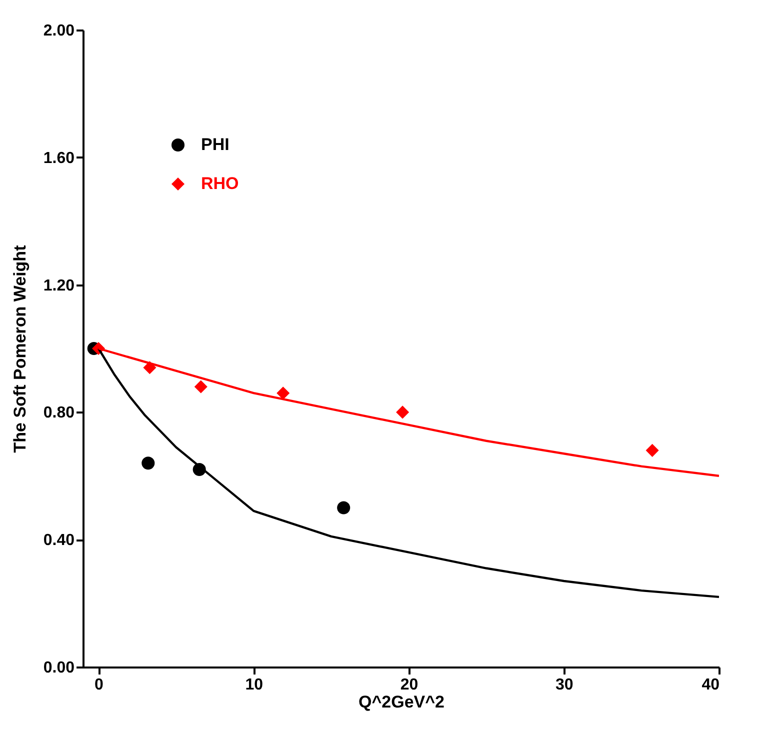 Image resolution: width=780 pixels, height=749 pixels. I want to click on x-axis-title: Q^2GeV^2, so click(401, 702).